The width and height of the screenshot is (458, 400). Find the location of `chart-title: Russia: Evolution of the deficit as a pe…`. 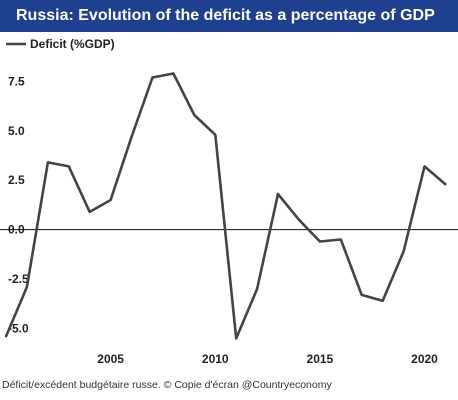

chart-title: Russia: Evolution of the deficit as a pe… is located at coordinates (225, 15).